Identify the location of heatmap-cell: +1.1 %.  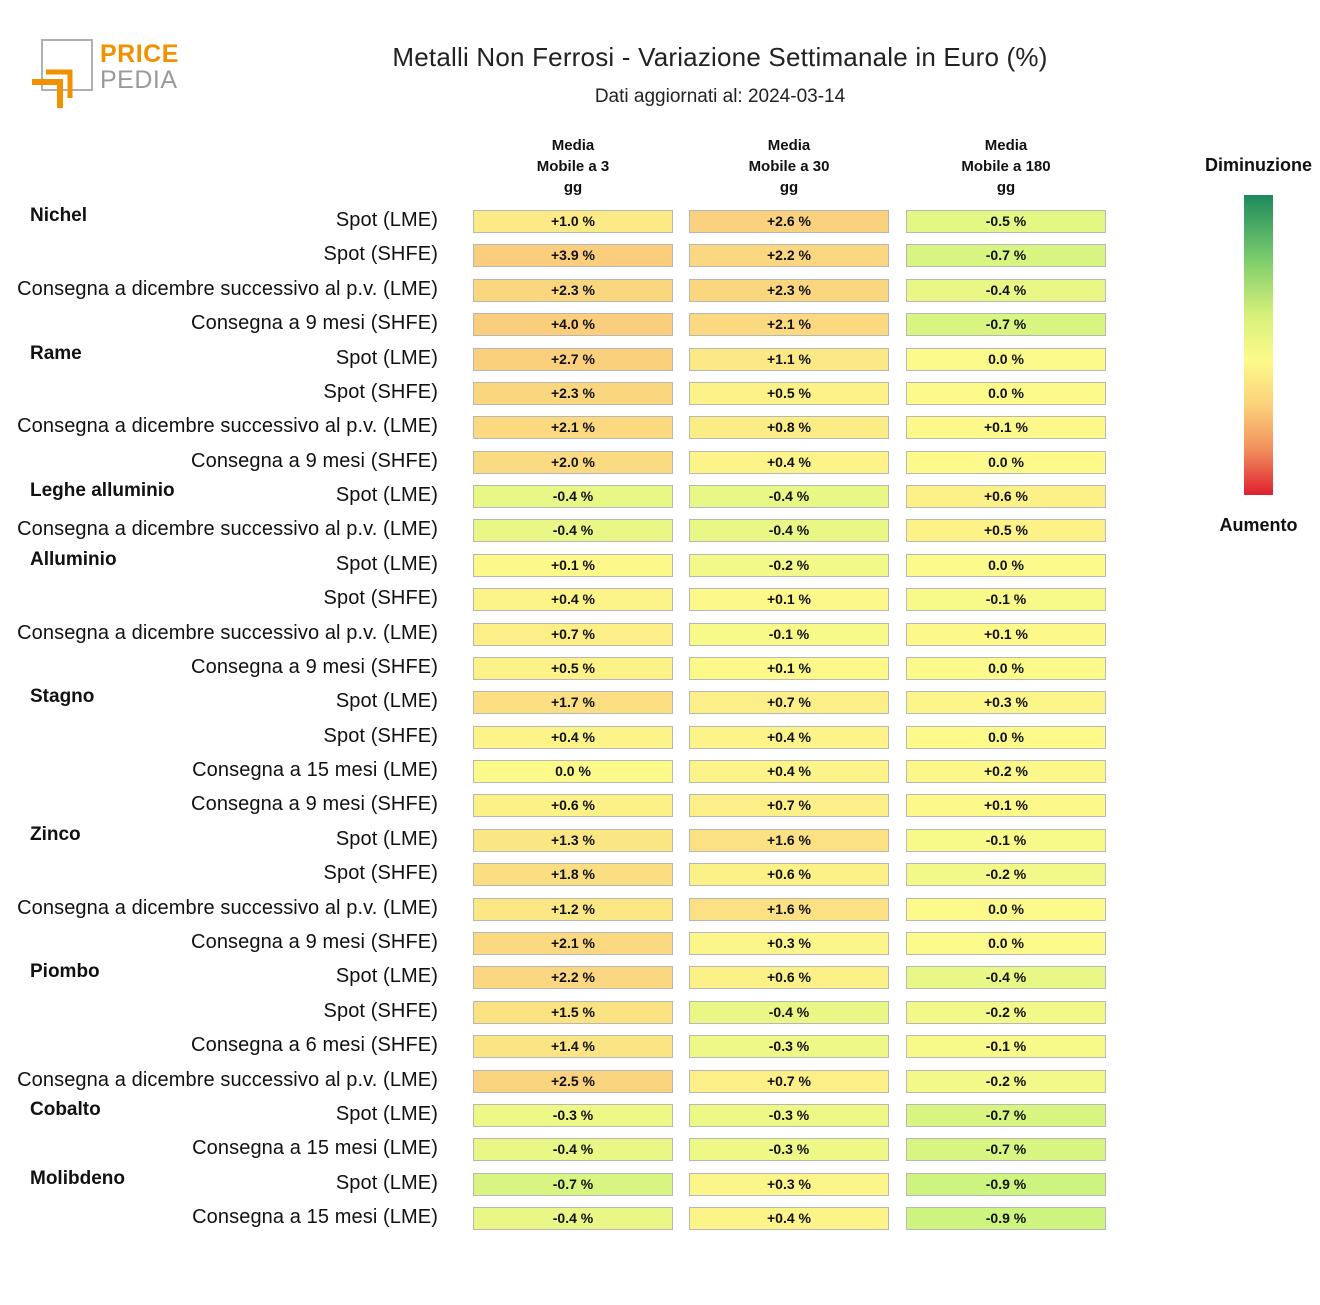
(789, 359).